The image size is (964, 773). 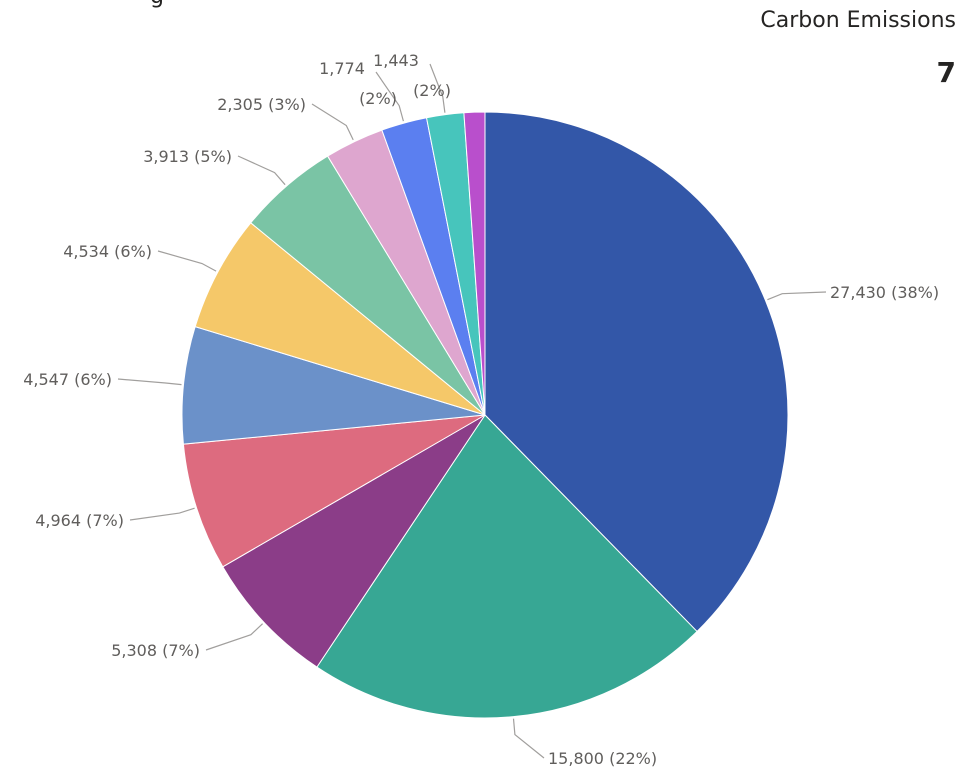 What do you see at coordinates (358, 83) in the screenshot?
I see `data-label-9: 1,774 (2%)` at bounding box center [358, 83].